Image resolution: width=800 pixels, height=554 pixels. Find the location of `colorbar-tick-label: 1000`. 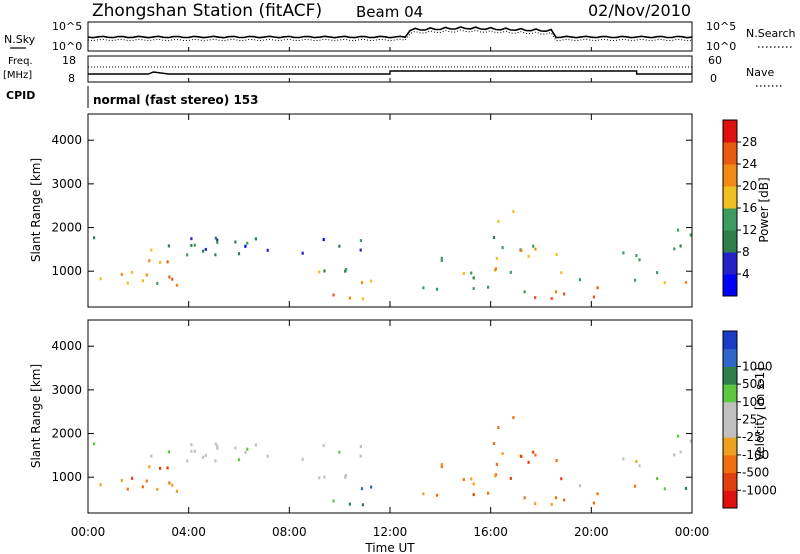

colorbar-tick-label: 1000 is located at coordinates (757, 366).